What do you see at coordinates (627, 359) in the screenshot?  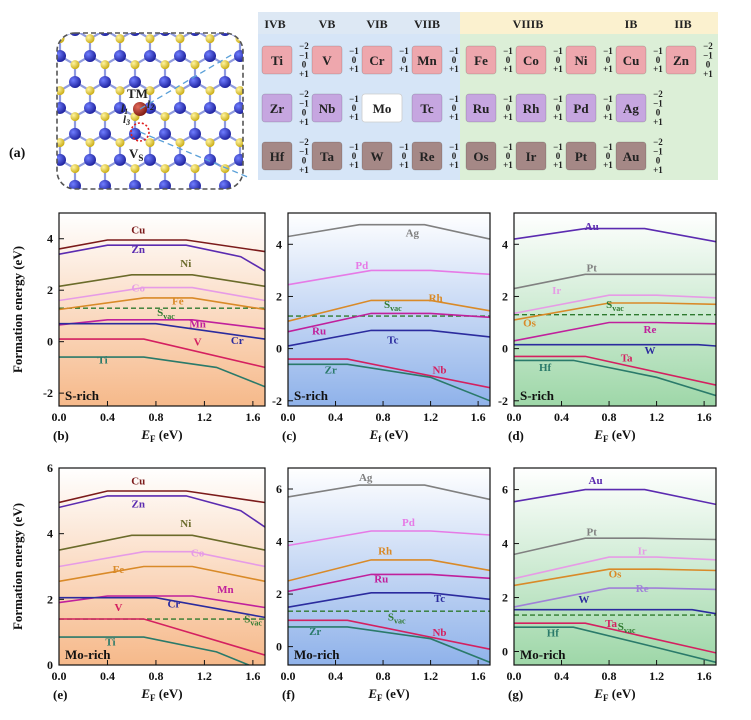 I see `series-label-ta: Ta` at bounding box center [627, 359].